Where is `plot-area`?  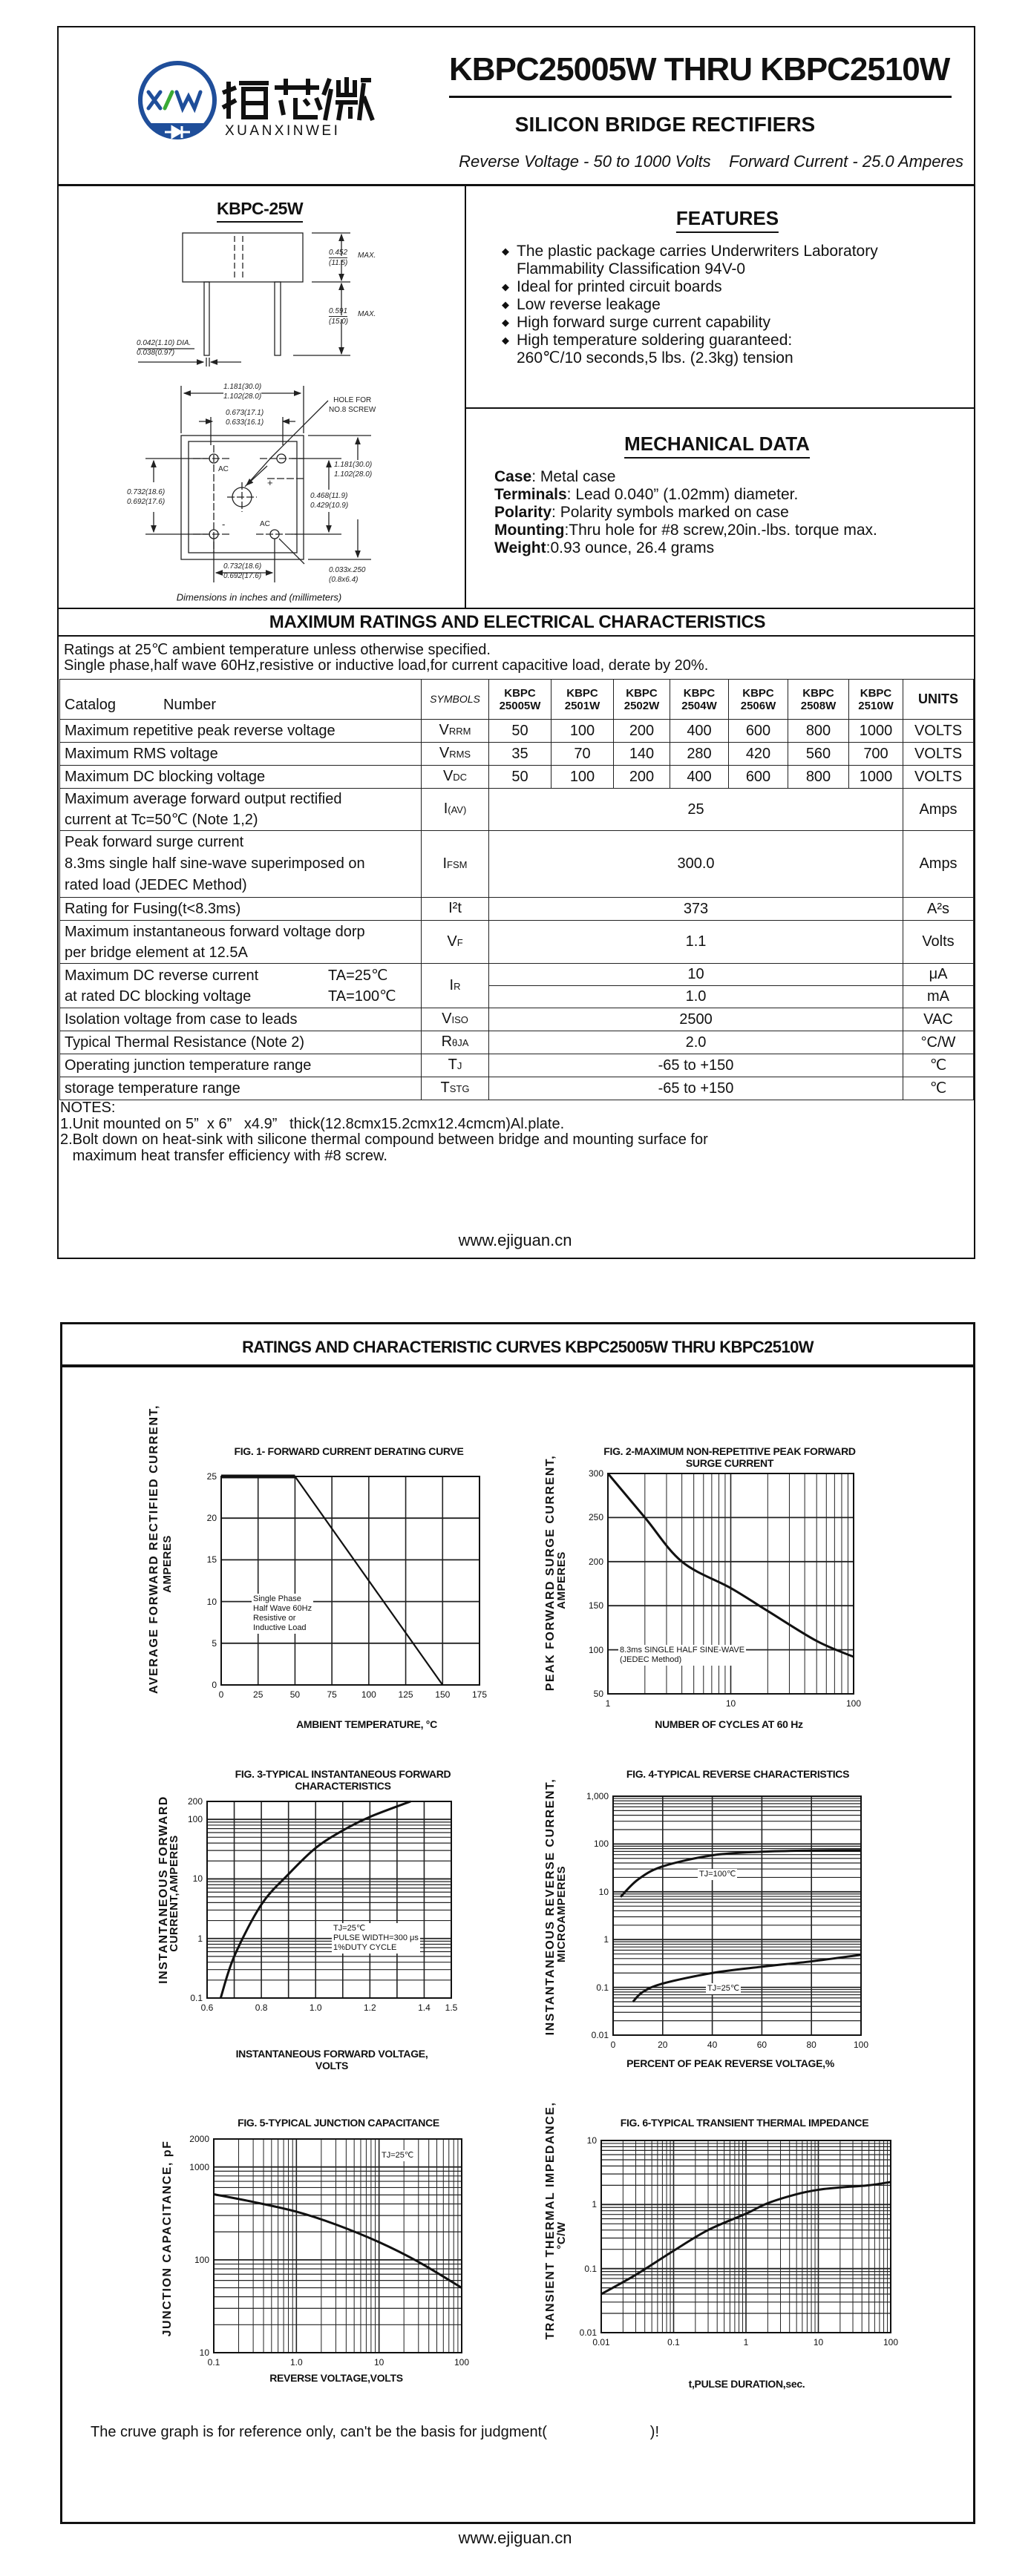
plot-area is located at coordinates (337, 2245).